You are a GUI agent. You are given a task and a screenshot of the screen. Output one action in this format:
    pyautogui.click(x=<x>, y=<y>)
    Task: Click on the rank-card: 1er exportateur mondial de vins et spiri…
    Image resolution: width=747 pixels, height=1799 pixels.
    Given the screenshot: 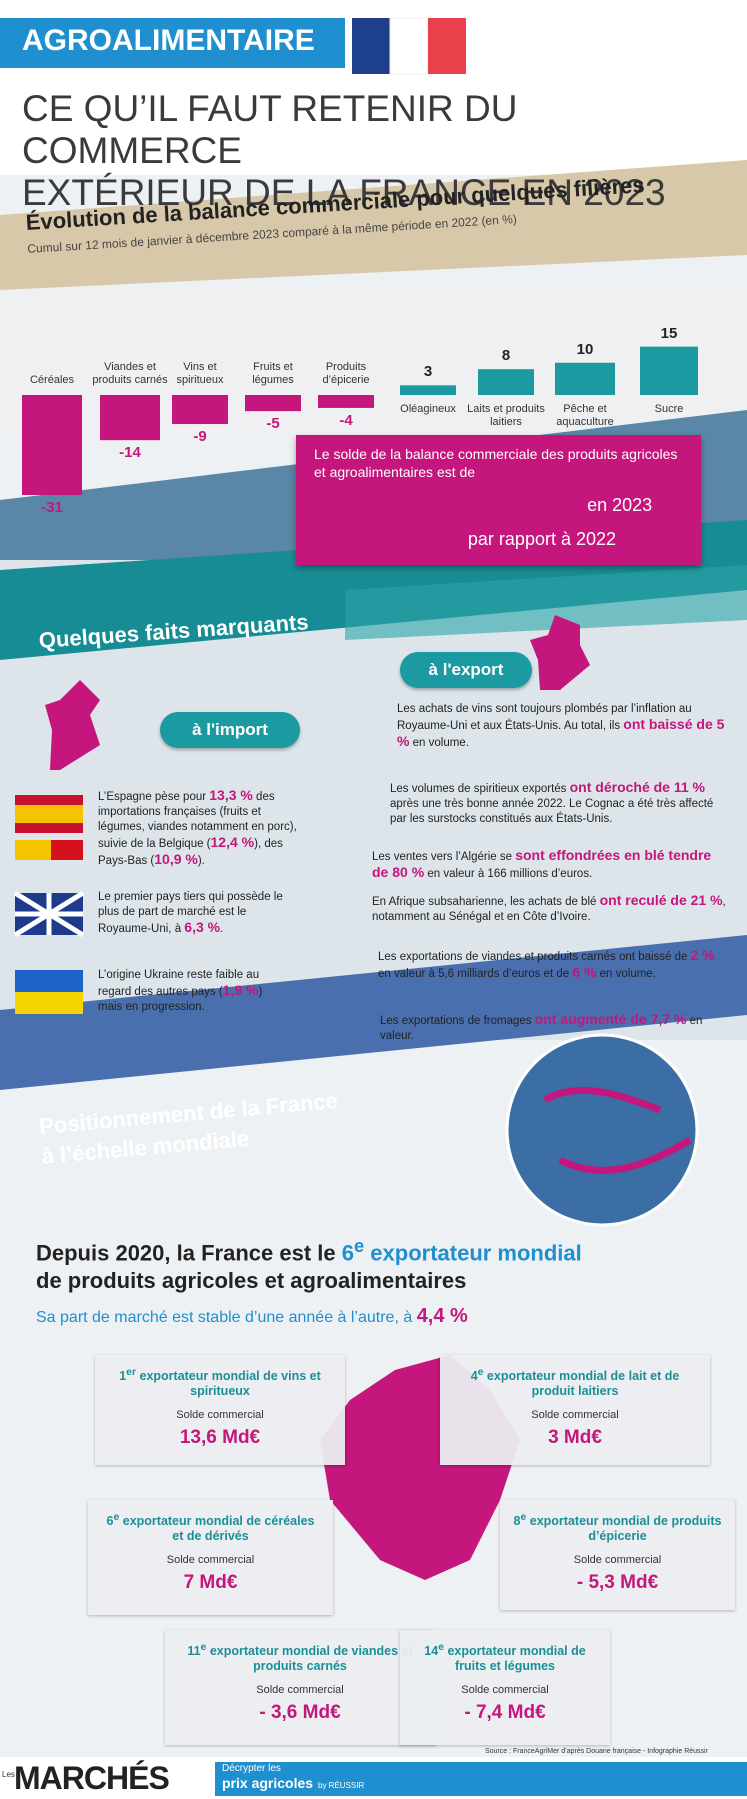 What is the action you would take?
    pyautogui.click(x=220, y=1410)
    